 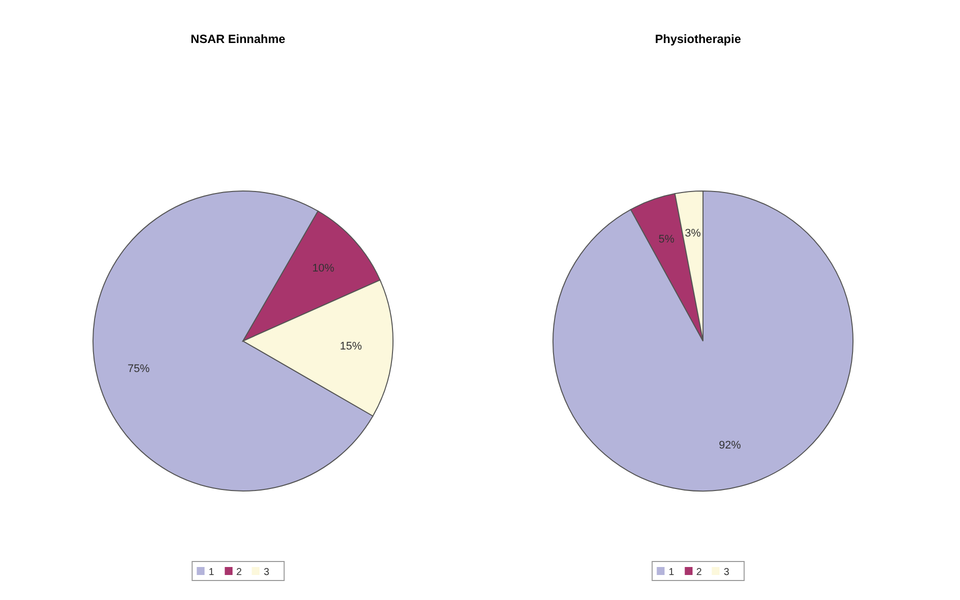 What do you see at coordinates (323, 268) in the screenshot?
I see `data-label: 10%` at bounding box center [323, 268].